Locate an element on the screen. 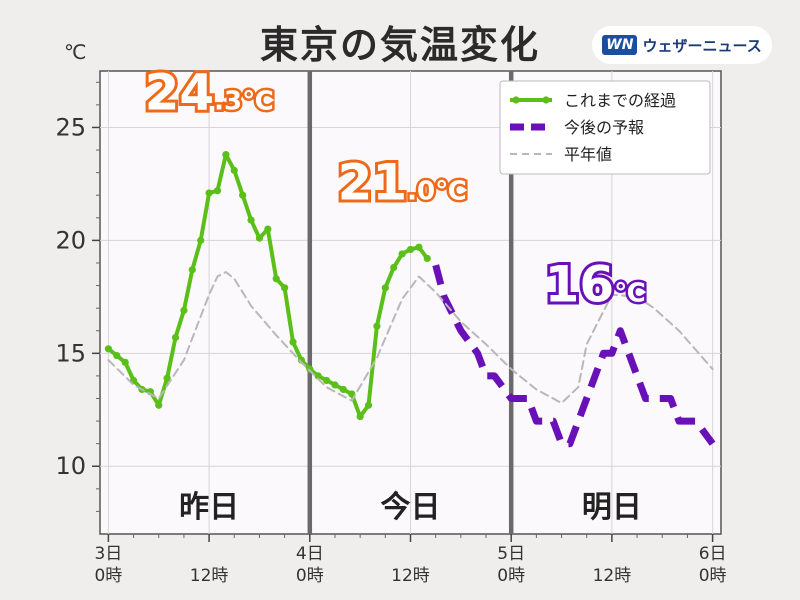 This screenshot has width=800, height=600. y-tick-label: 10 is located at coordinates (70, 466).